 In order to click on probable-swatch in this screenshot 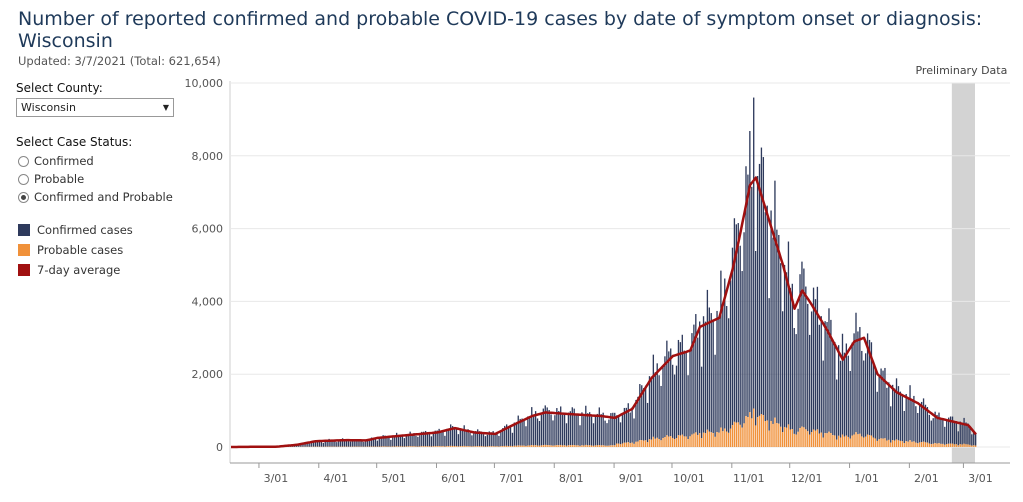, I will do `click(24, 250)`.